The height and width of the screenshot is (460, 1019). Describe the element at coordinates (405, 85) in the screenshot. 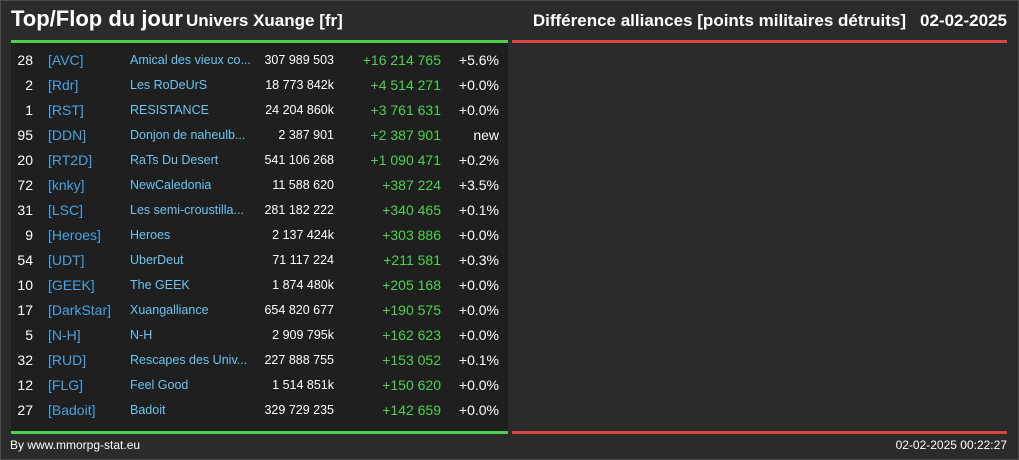

I see `points-delta-cell: +4 514 271` at that location.